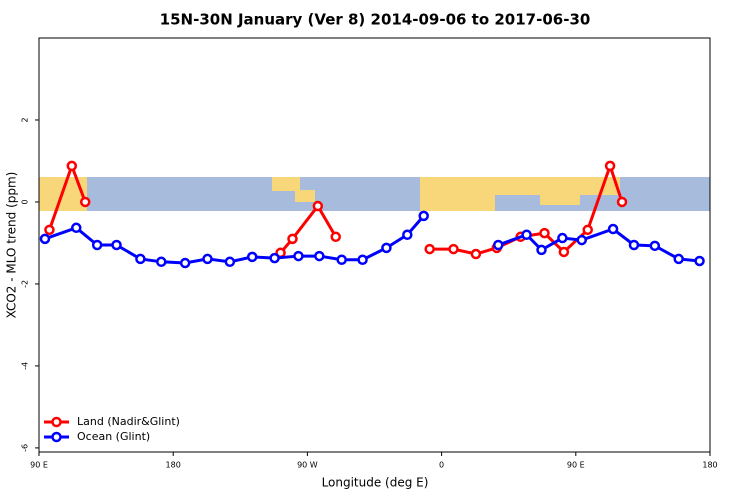  What do you see at coordinates (441, 465) in the screenshot?
I see `x-tick-label: 0` at bounding box center [441, 465].